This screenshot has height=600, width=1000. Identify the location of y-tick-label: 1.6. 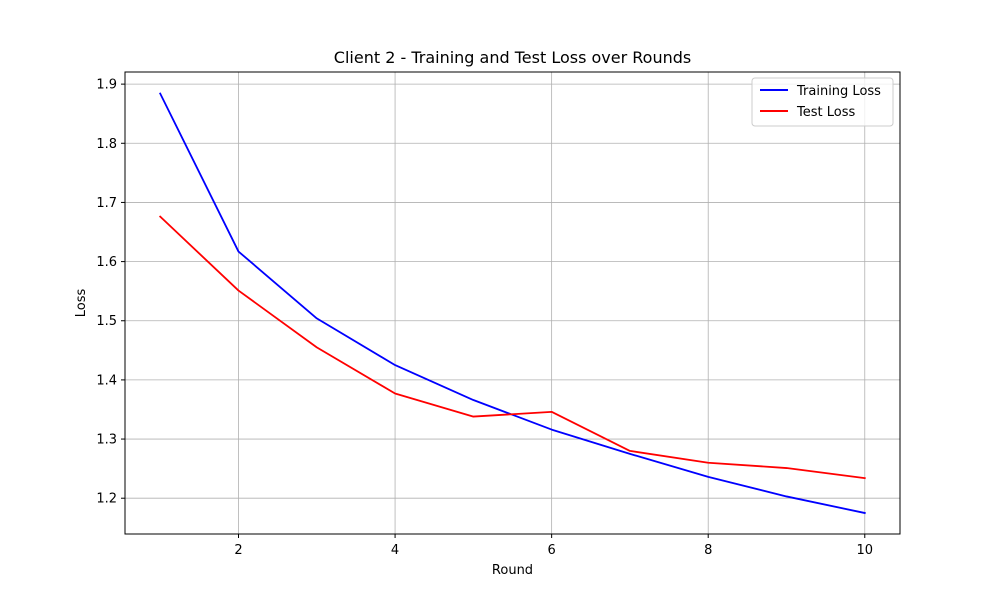
(106, 262).